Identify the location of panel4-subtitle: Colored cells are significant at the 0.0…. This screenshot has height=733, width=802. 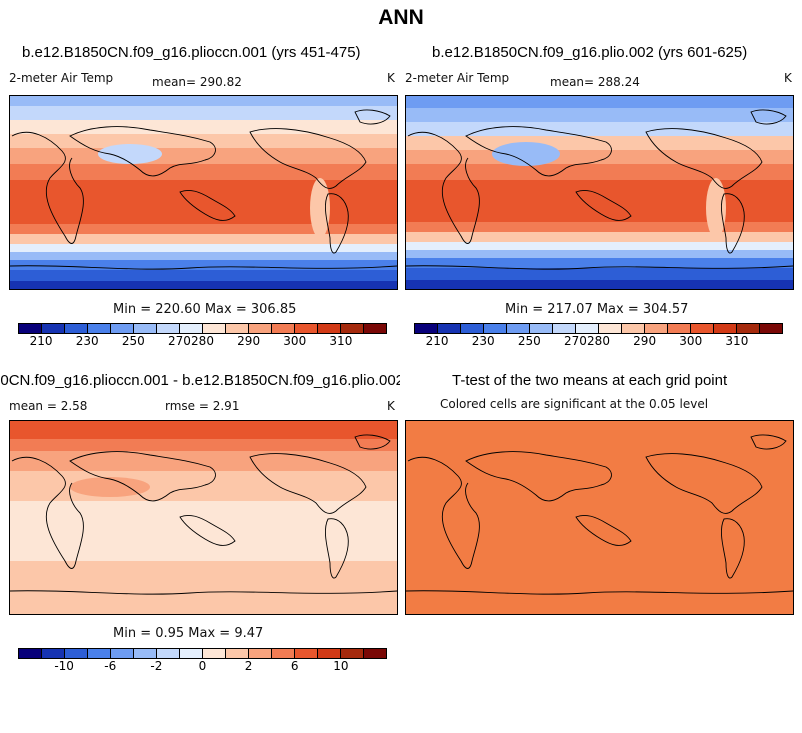
(574, 404).